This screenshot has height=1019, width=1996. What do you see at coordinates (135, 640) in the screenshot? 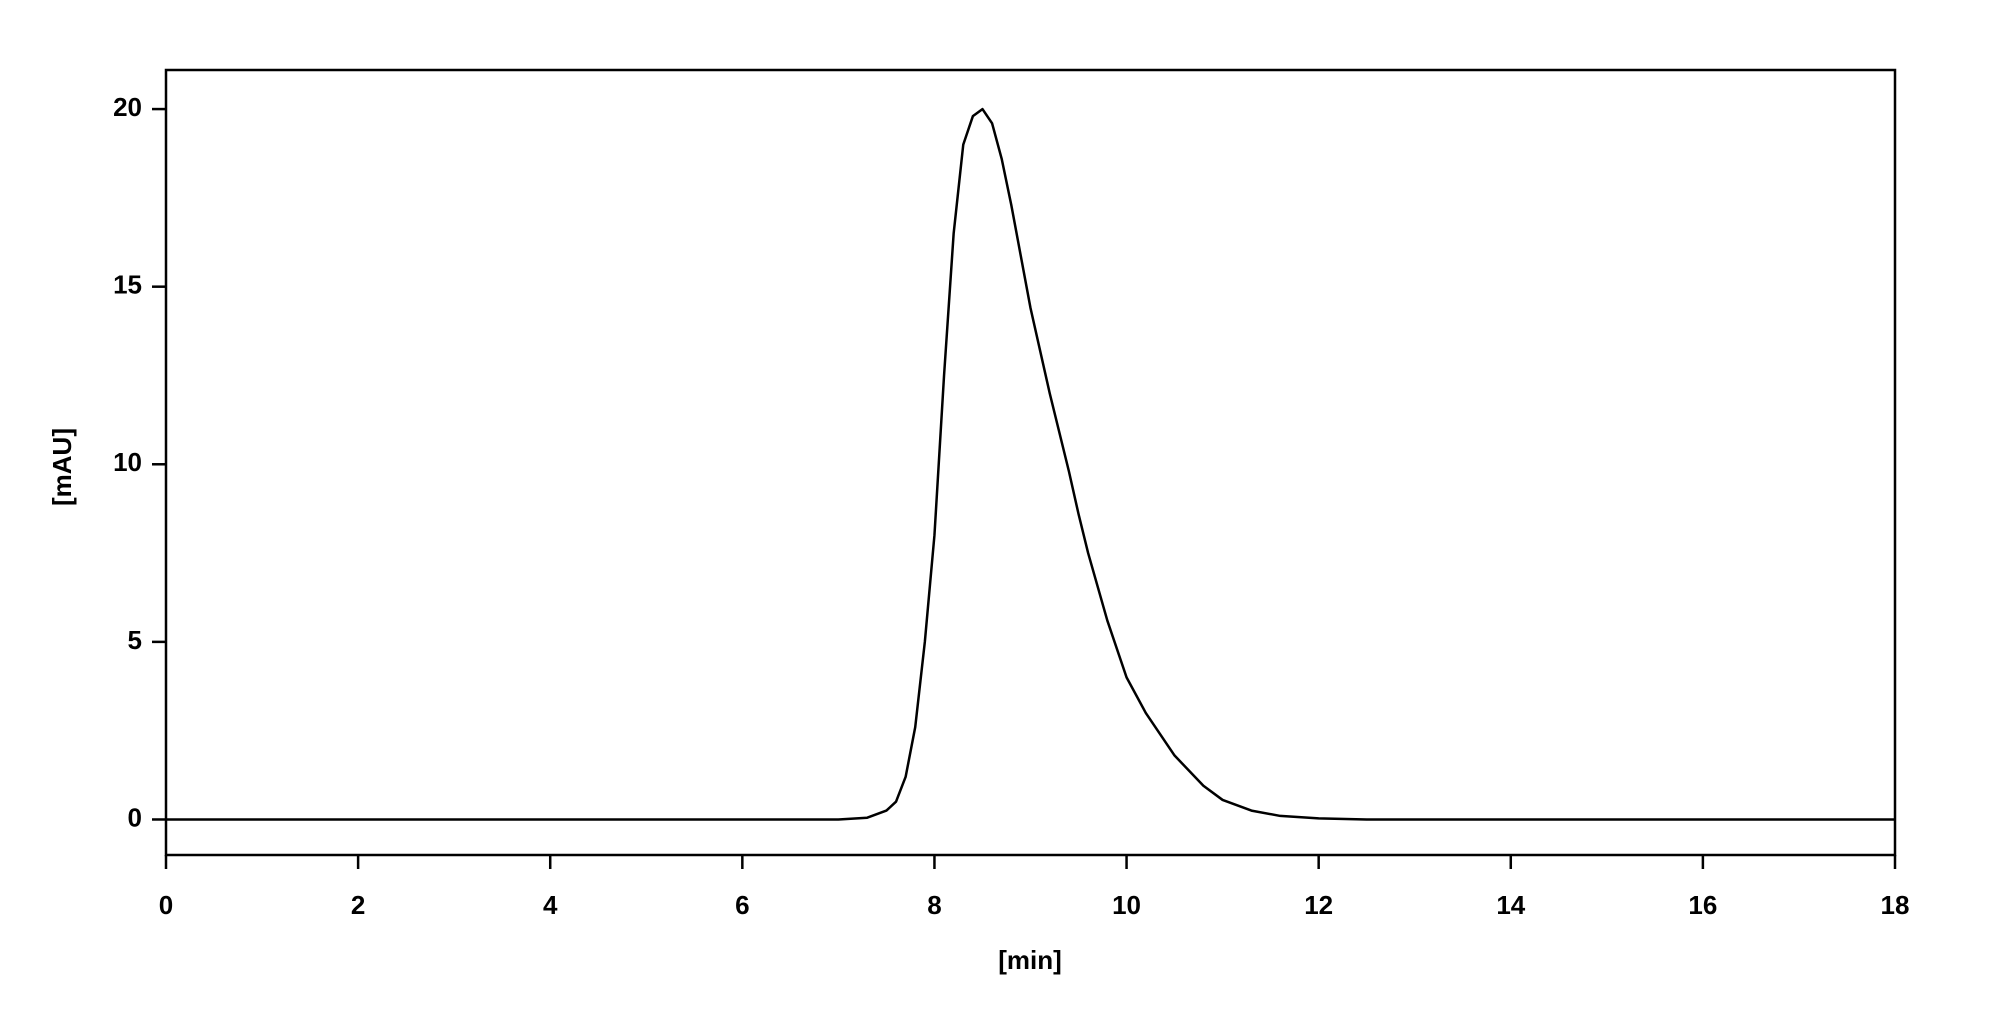
I see `y-tick-label: 5` at bounding box center [135, 640].